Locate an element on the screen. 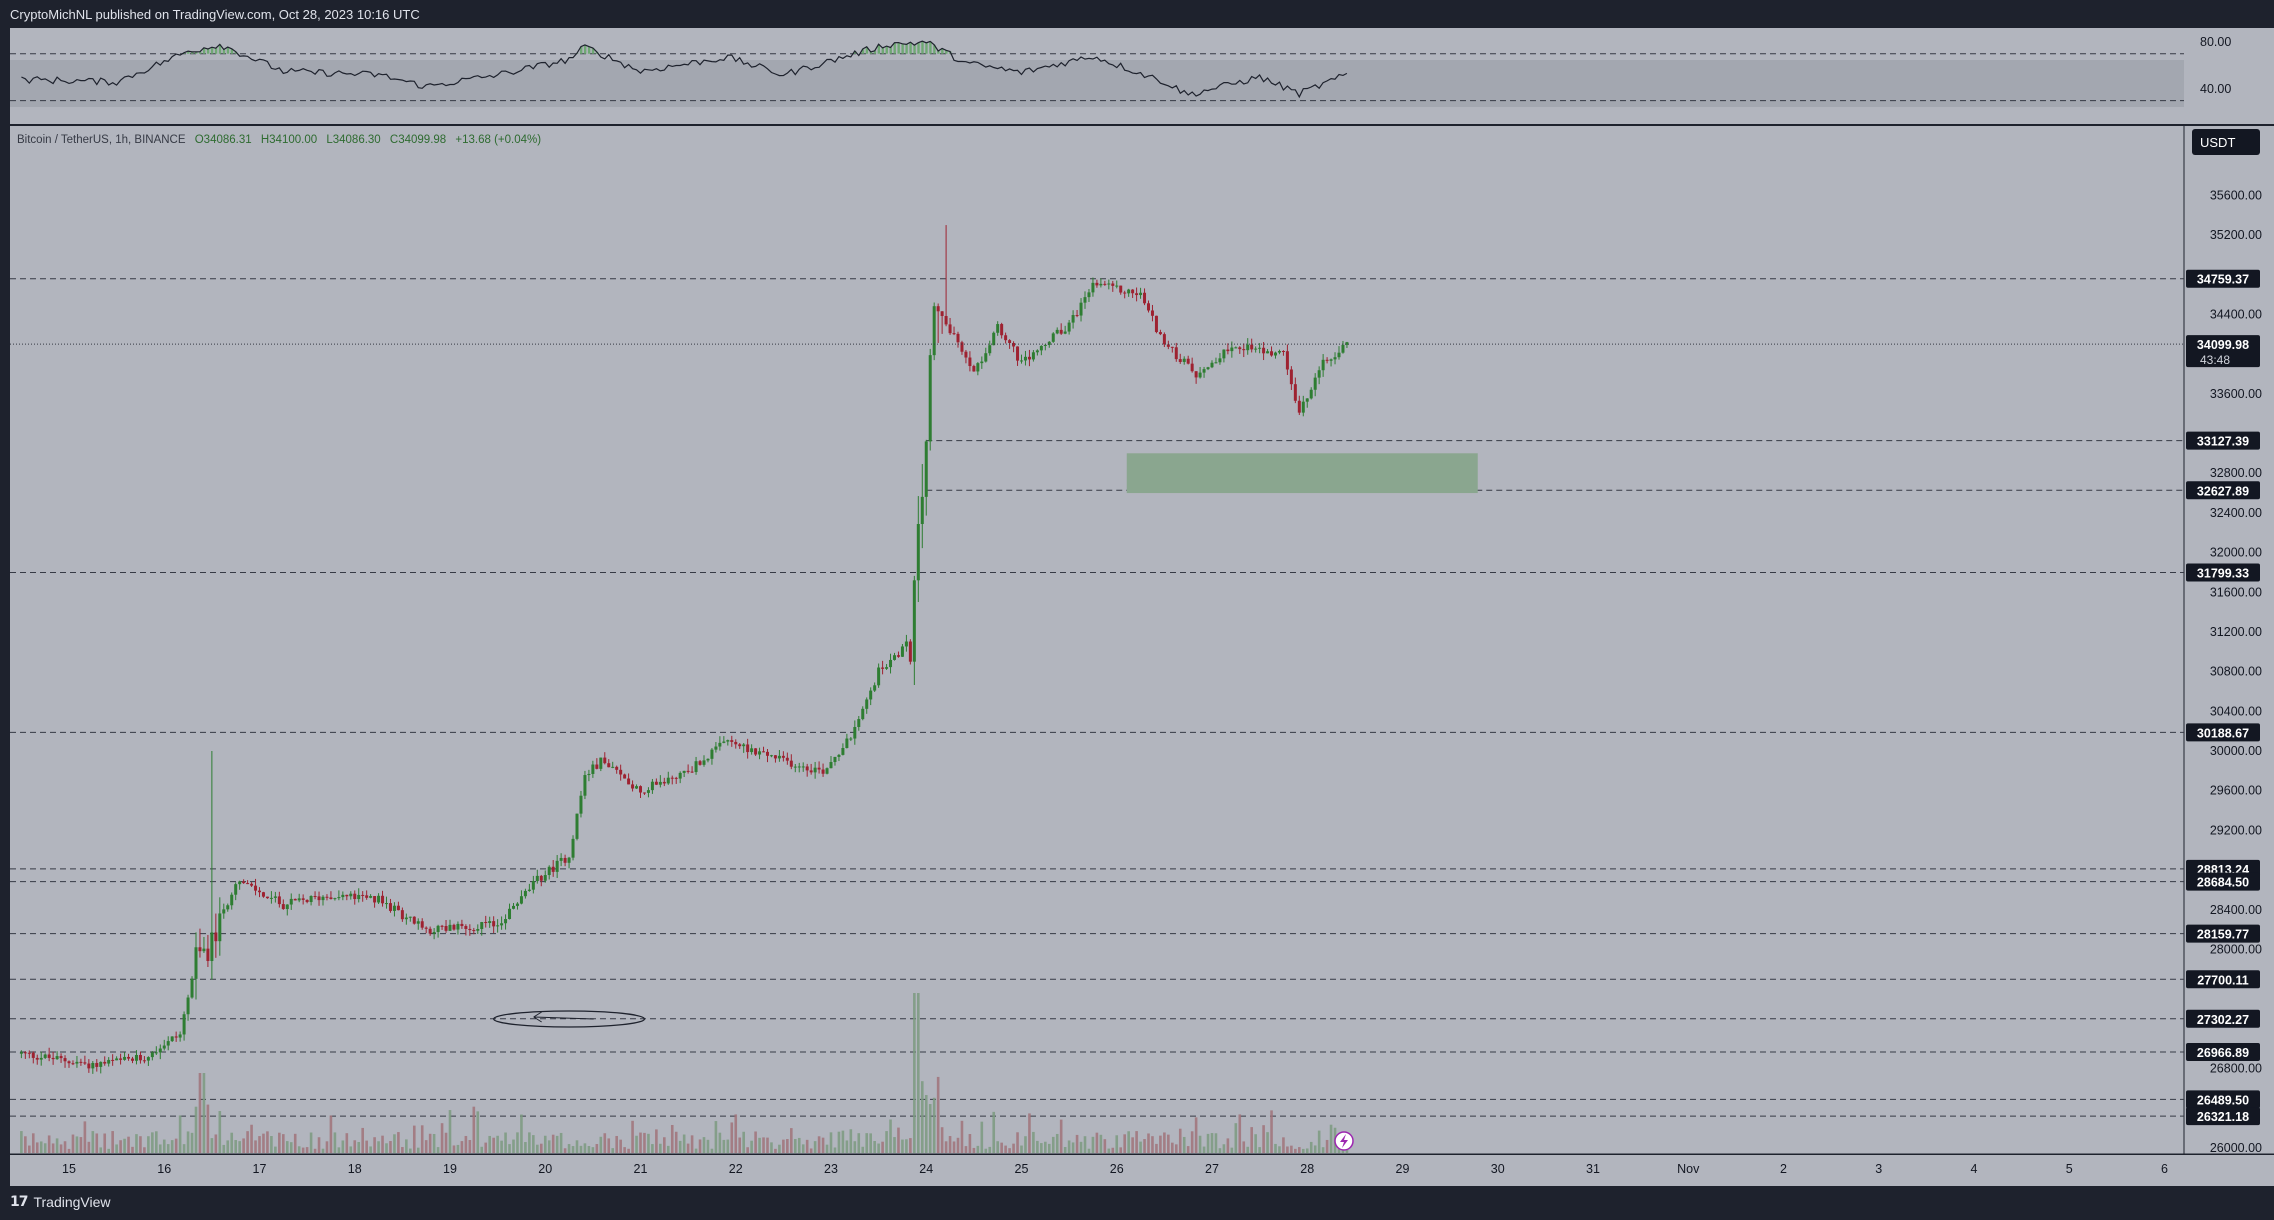 The image size is (2274, 1220). tradingview-logo-text: TradingView is located at coordinates (72, 1202).